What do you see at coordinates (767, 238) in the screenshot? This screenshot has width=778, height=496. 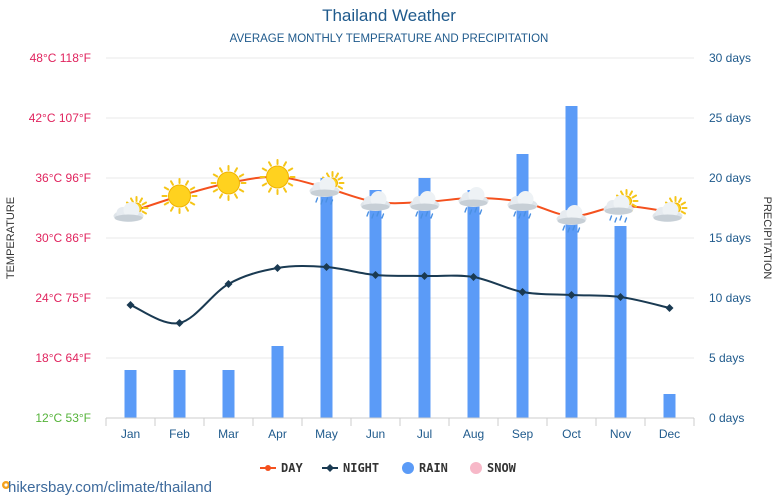 I see `right-axis-title: PRECIPITATION` at bounding box center [767, 238].